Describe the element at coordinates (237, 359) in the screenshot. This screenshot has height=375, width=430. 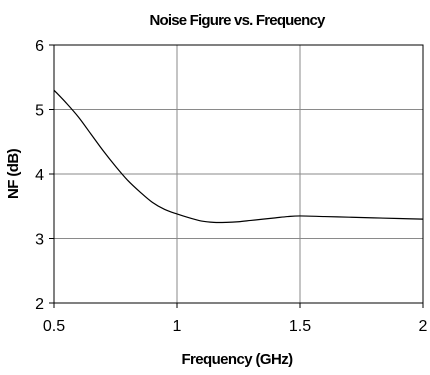
I see `x-axis-label: Frequency (GHz)` at that location.